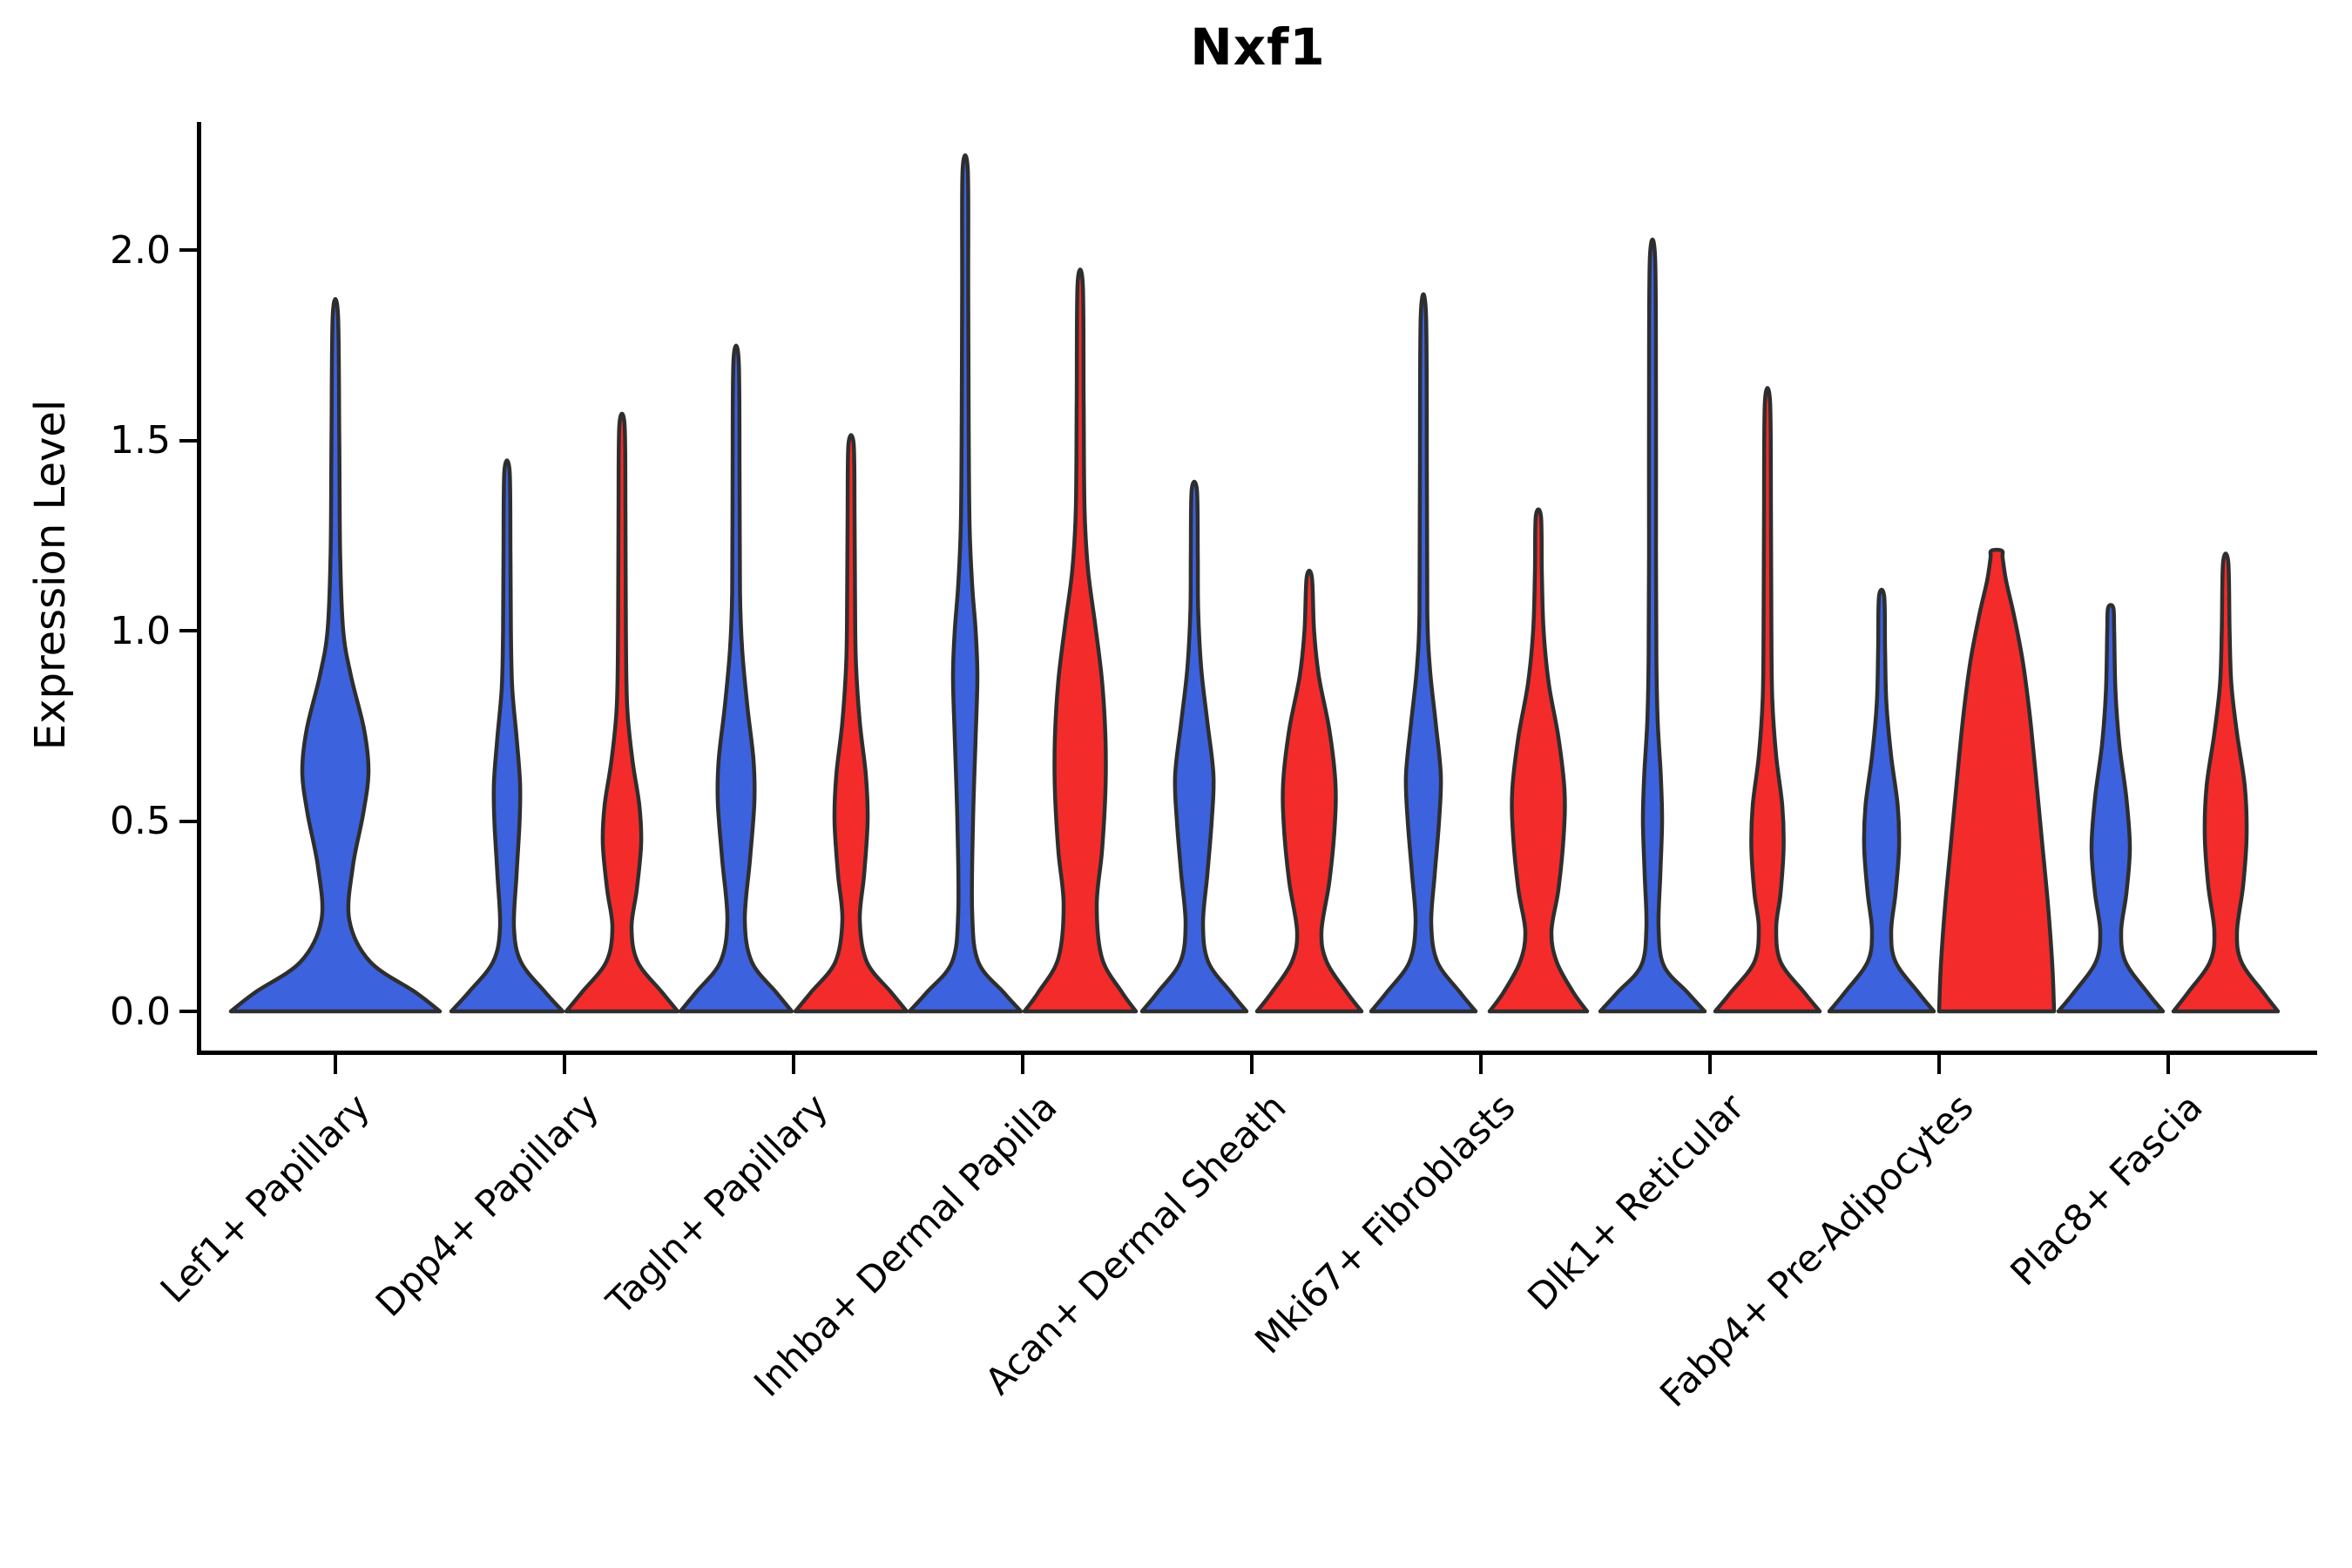 This screenshot has width=2352, height=1568. Describe the element at coordinates (335, 655) in the screenshot. I see `violin-lef1-papillary-blue` at that location.